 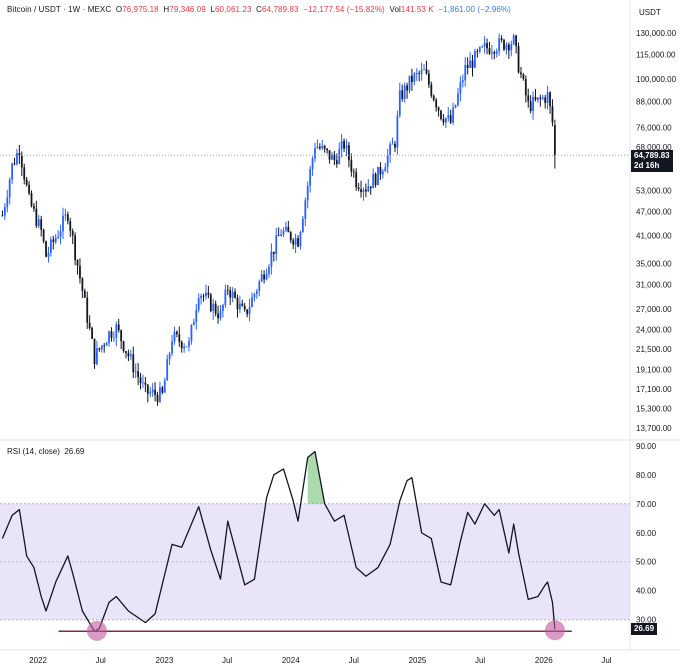 I want to click on symbol-name: Bitcoin / USDT · 1W · MEXC, so click(x=59, y=9).